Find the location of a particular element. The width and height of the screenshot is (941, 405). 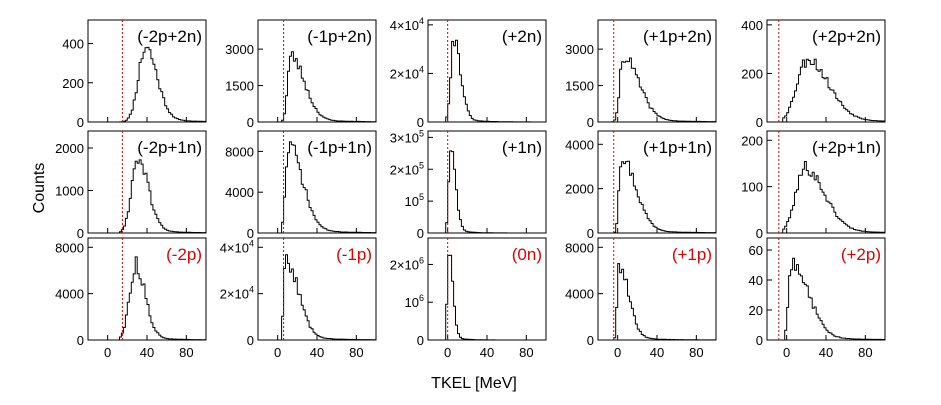

histogram-panel: 0 100 200 (+2p+1n) is located at coordinates (813, 185).